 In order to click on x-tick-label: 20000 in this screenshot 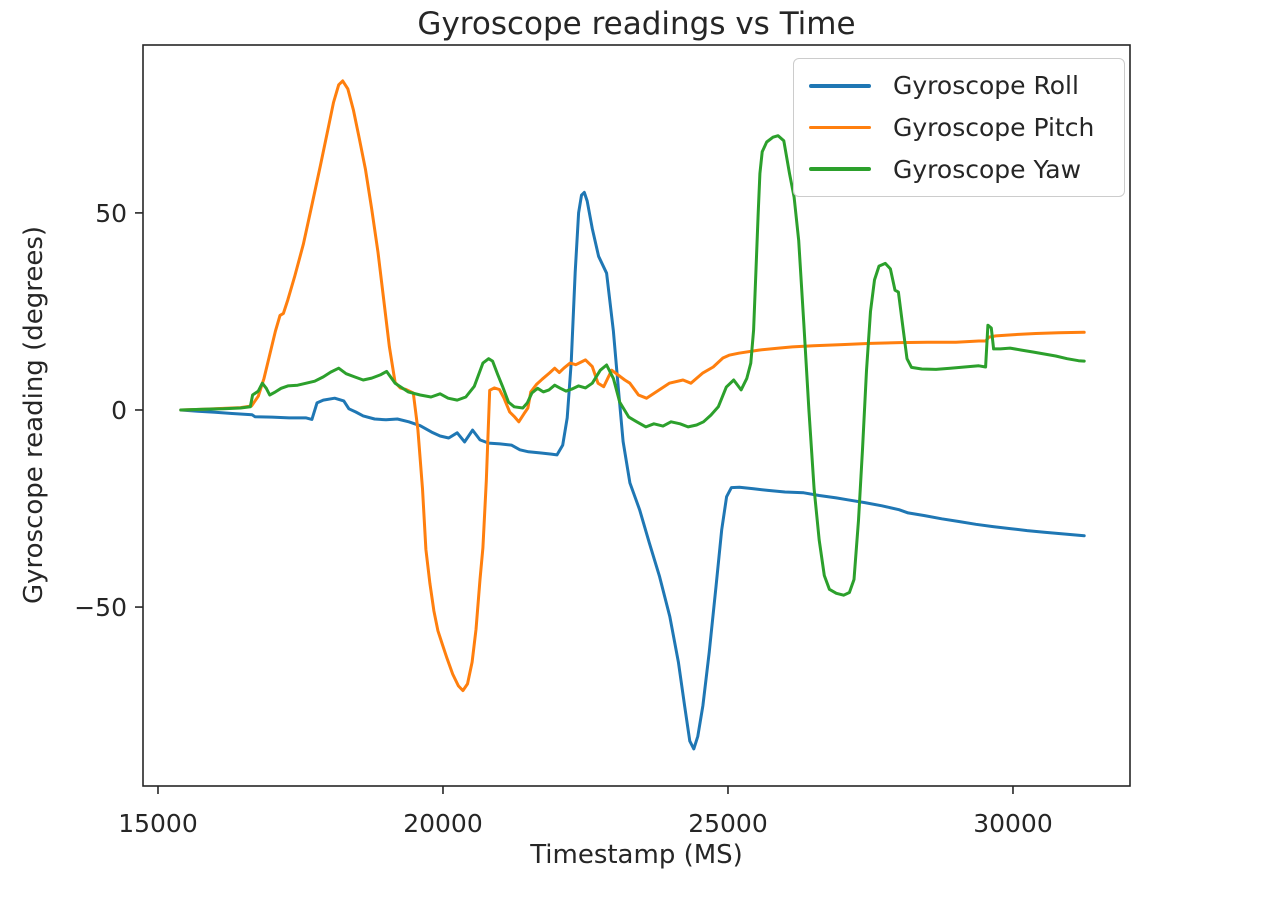, I will do `click(443, 823)`.